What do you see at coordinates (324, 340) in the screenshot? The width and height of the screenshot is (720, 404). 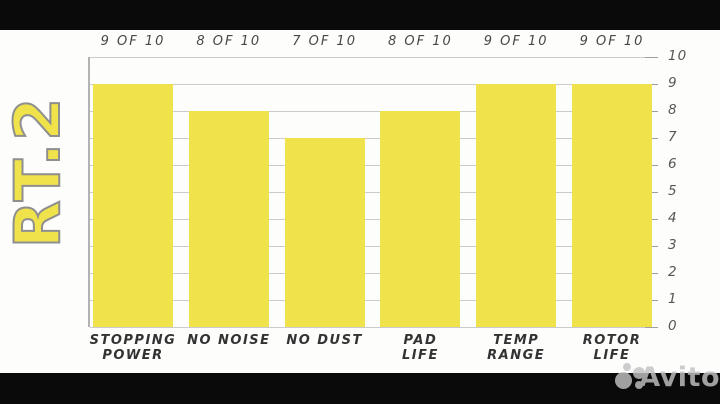 I see `bar-category-label: NO DUST` at bounding box center [324, 340].